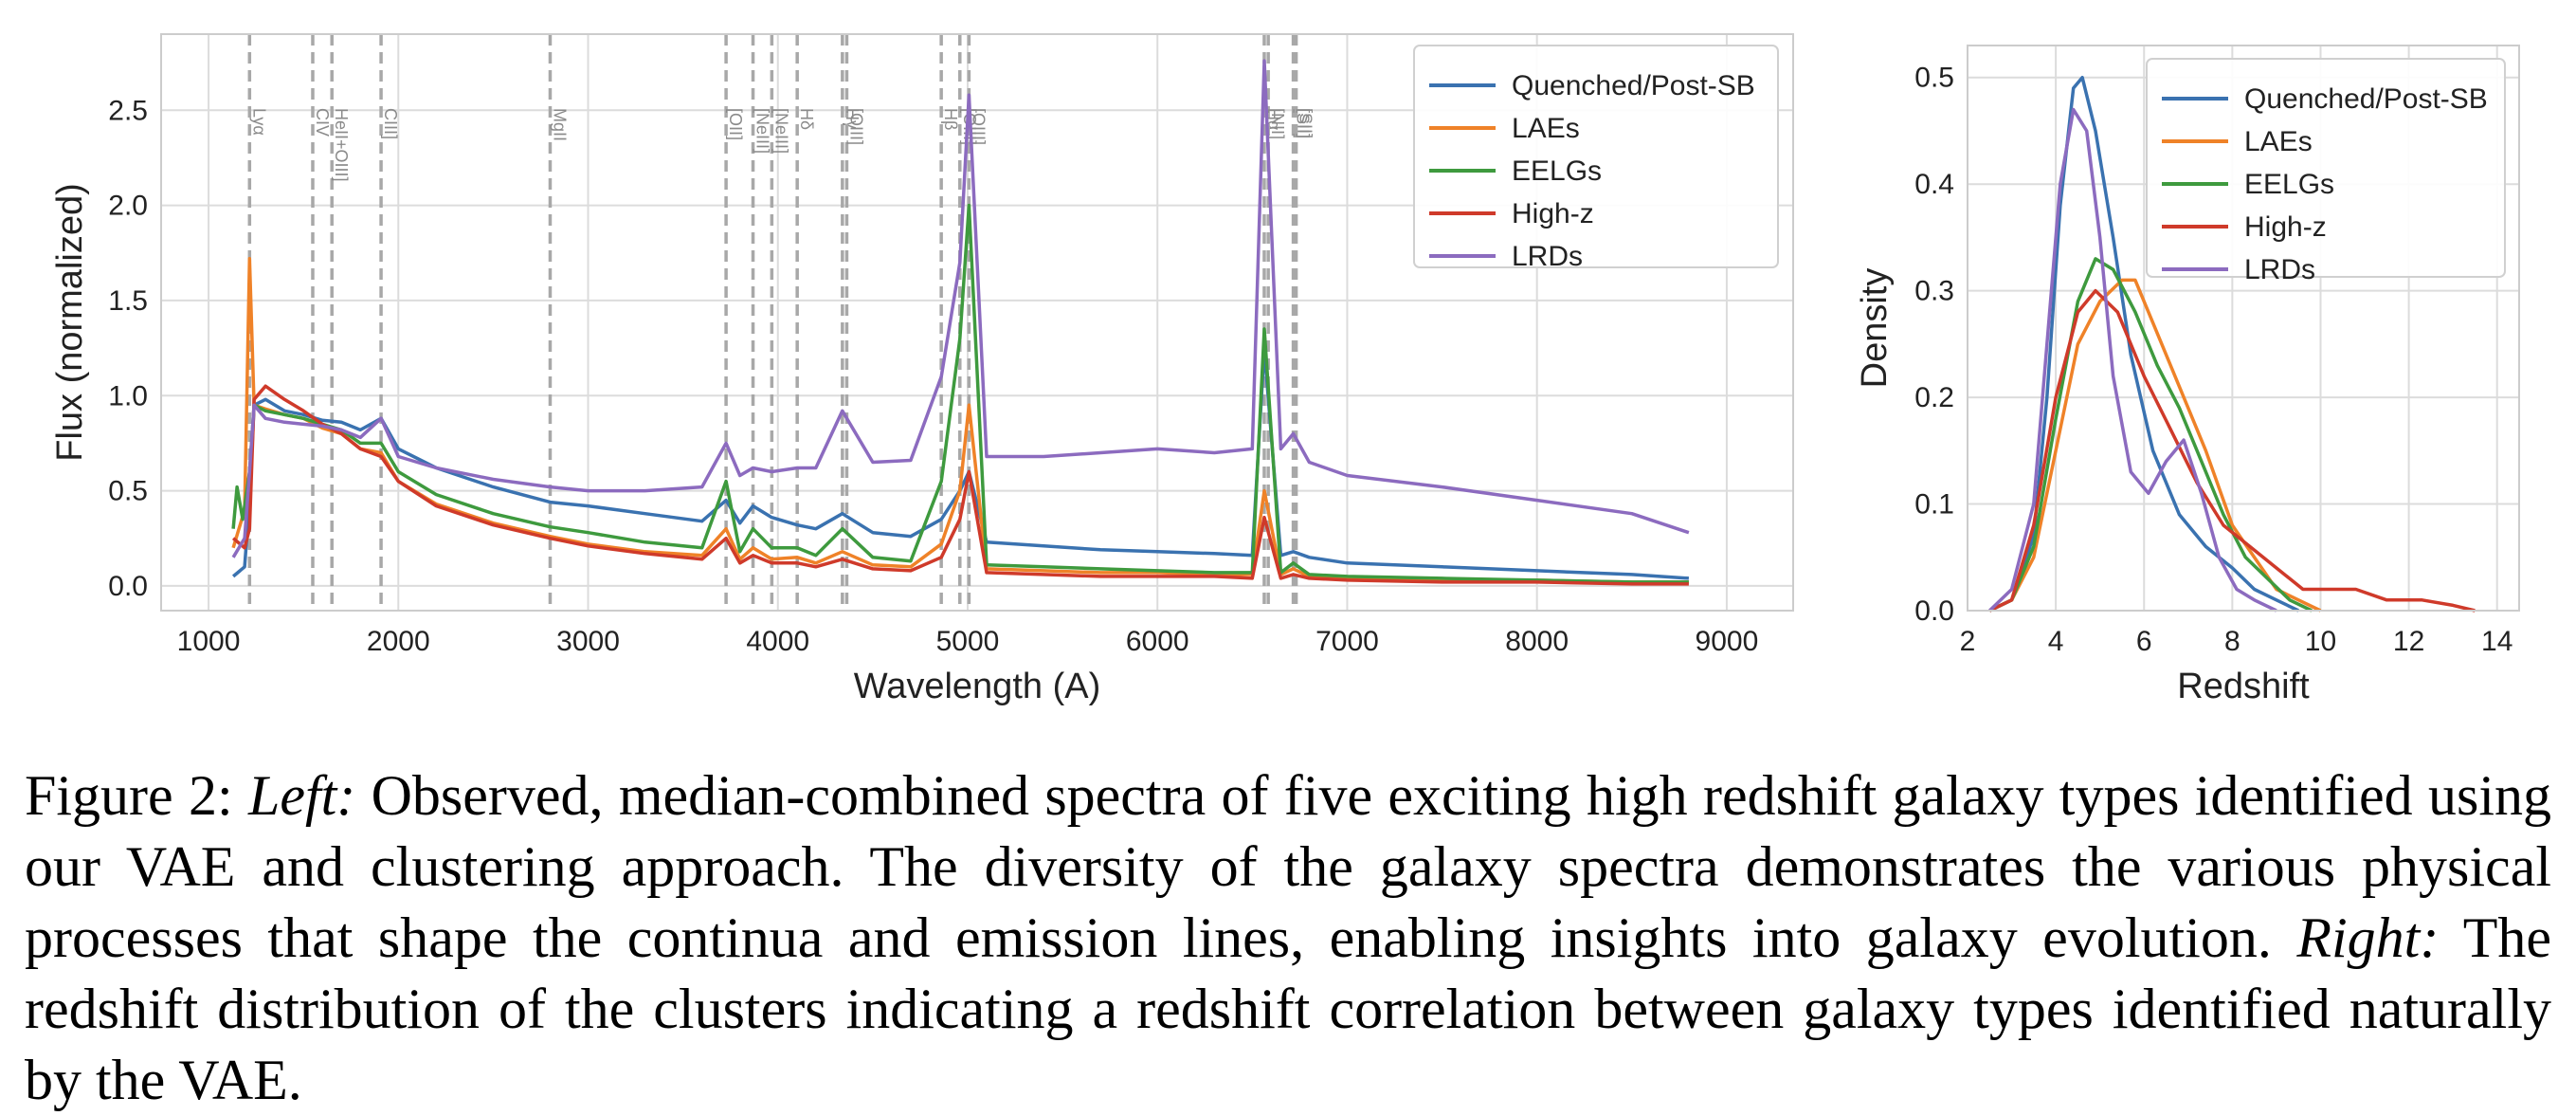 This screenshot has width=2576, height=1116. Describe the element at coordinates (1934, 292) in the screenshot. I see `y-tick-label: 0.3` at that location.